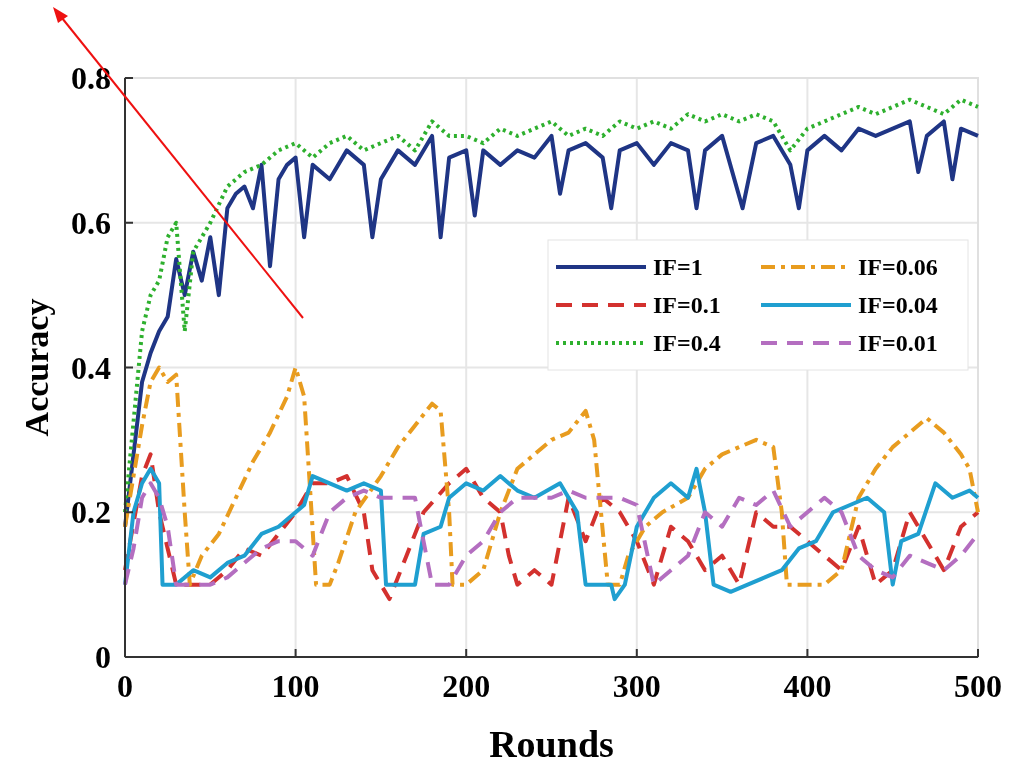  What do you see at coordinates (551, 744) in the screenshot?
I see `x-axis-title: Rounds` at bounding box center [551, 744].